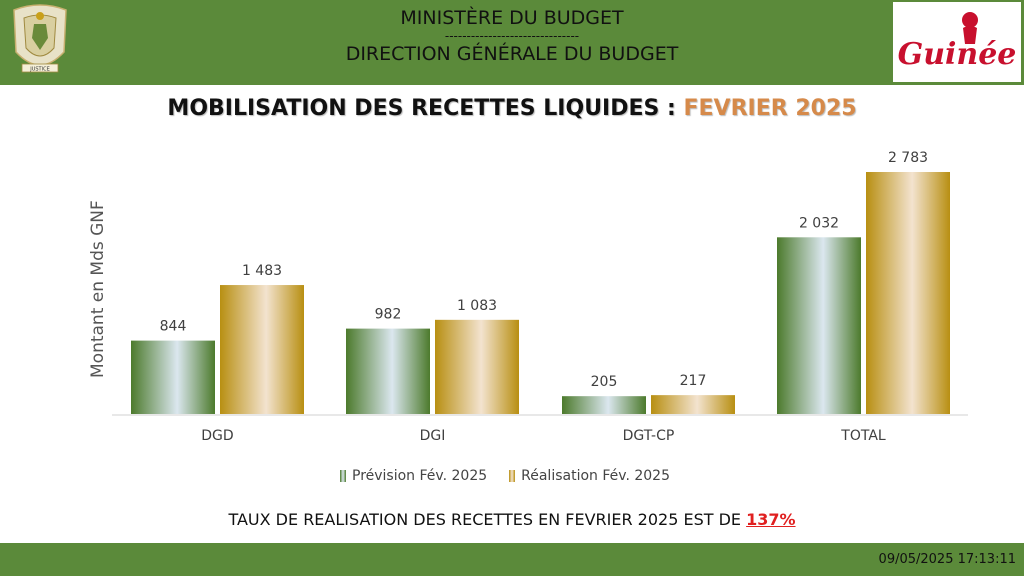 This screenshot has width=1024, height=576. Describe the element at coordinates (343, 476) in the screenshot. I see `legend-swatch-green` at that location.